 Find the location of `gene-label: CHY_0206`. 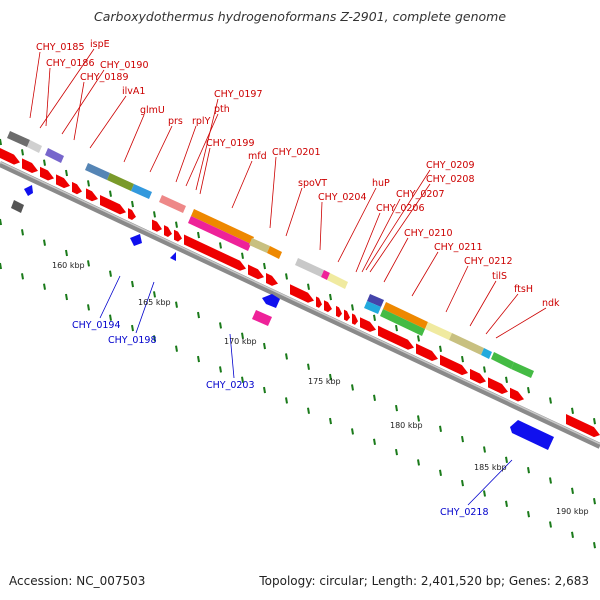

gene-label: CHY_0206 is located at coordinates (400, 208).